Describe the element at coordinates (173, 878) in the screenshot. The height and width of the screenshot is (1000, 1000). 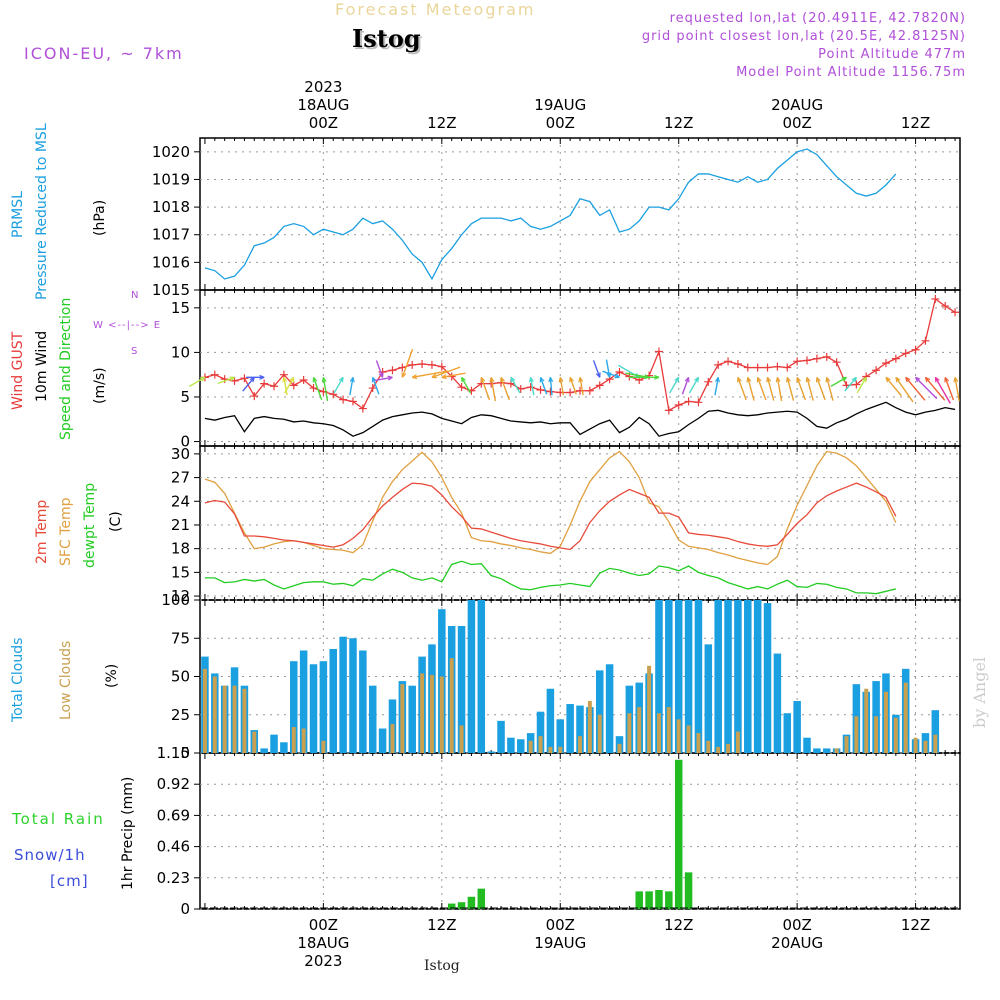
I see `y-tick-label: 0.23` at that location.